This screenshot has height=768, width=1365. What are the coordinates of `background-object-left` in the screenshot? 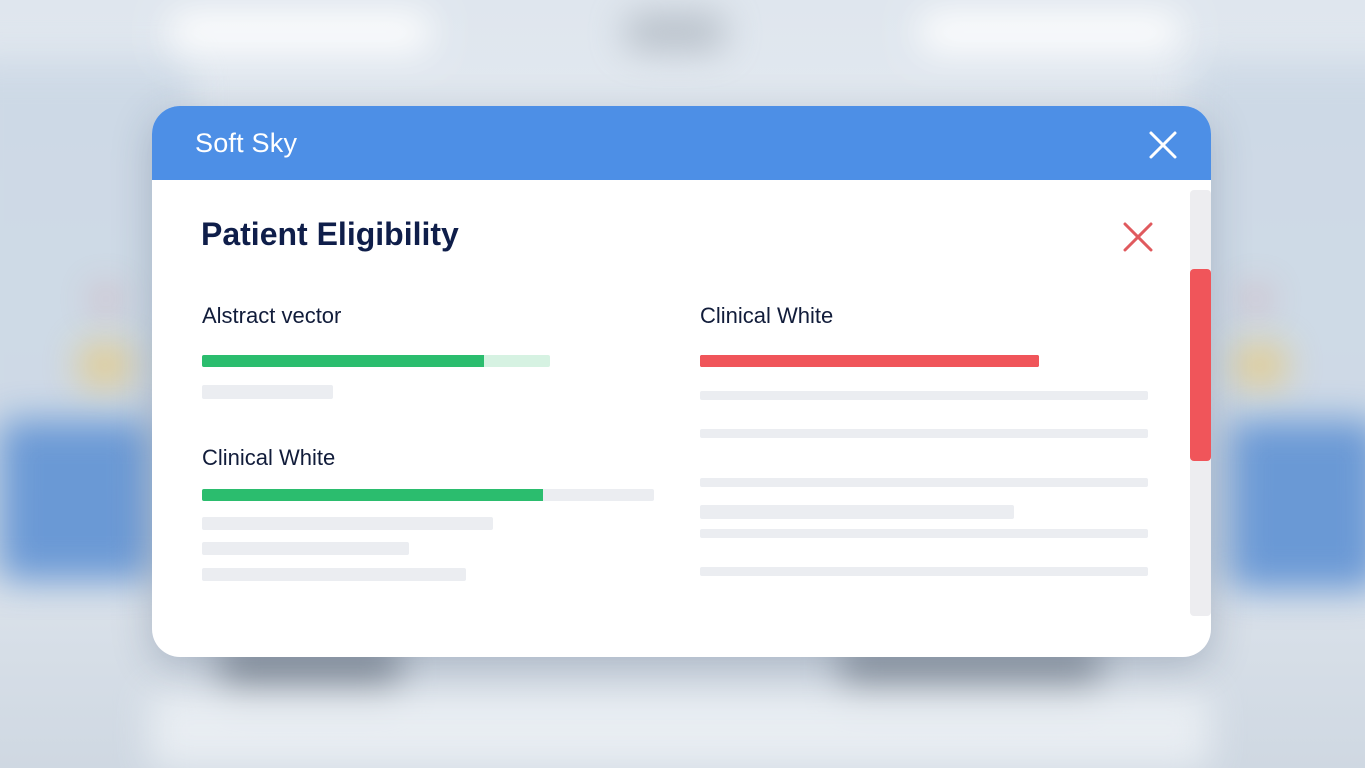 It's located at (105, 365).